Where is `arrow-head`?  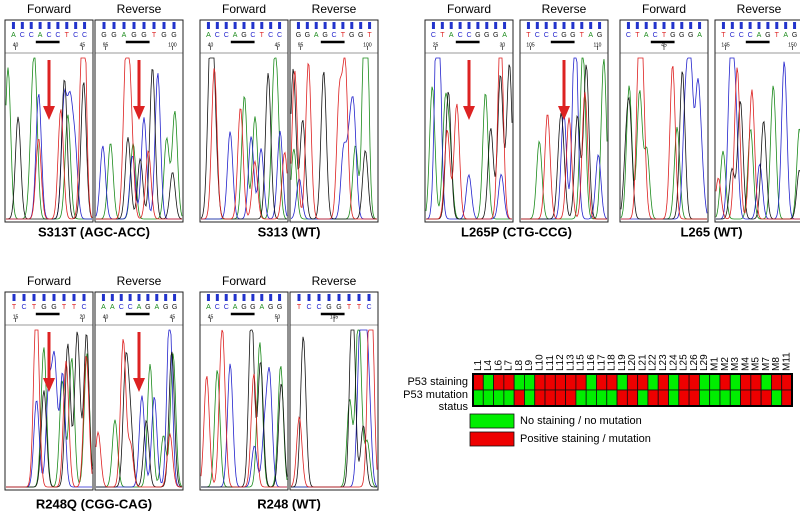
arrow-head is located at coordinates (139, 385).